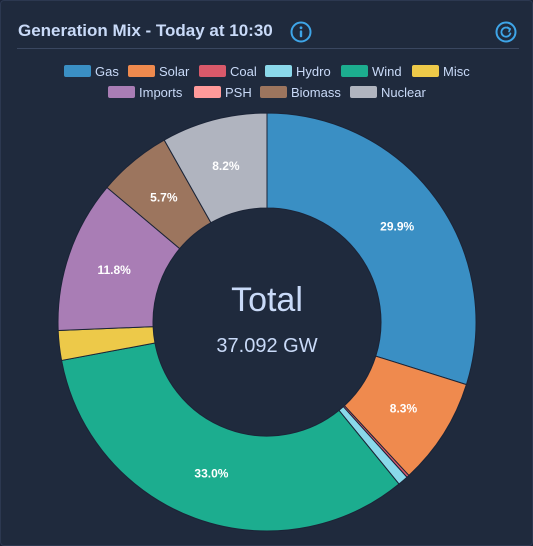  Describe the element at coordinates (212, 71) in the screenshot. I see `legend-swatch-coal` at that location.